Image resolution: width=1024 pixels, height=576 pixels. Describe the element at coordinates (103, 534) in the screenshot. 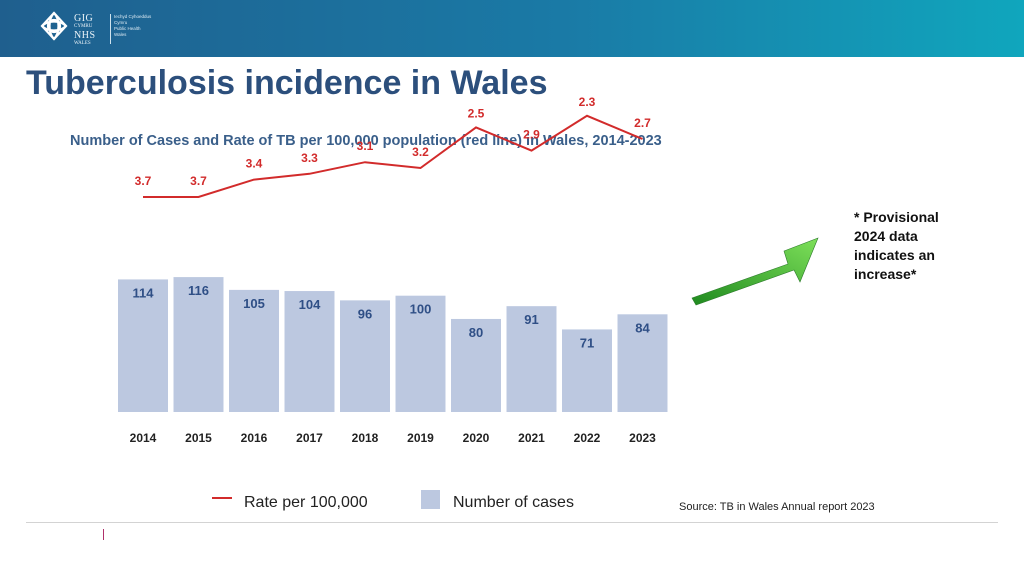

I see `footer-marker` at that location.